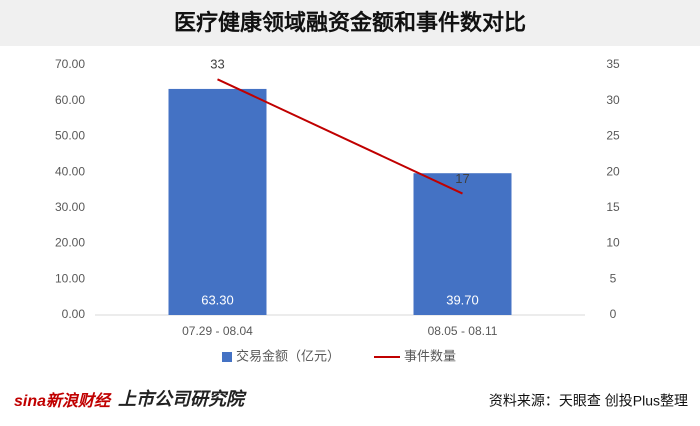 The image size is (700, 426). What do you see at coordinates (340, 136) in the screenshot?
I see `line` at bounding box center [340, 136].